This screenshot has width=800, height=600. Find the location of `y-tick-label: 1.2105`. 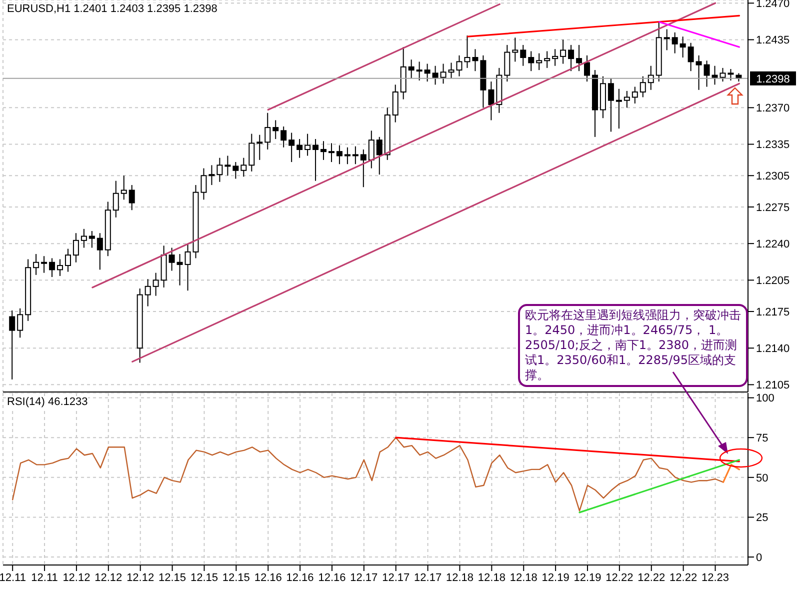

y-tick-label: 1.2105 is located at coordinates (773, 386).